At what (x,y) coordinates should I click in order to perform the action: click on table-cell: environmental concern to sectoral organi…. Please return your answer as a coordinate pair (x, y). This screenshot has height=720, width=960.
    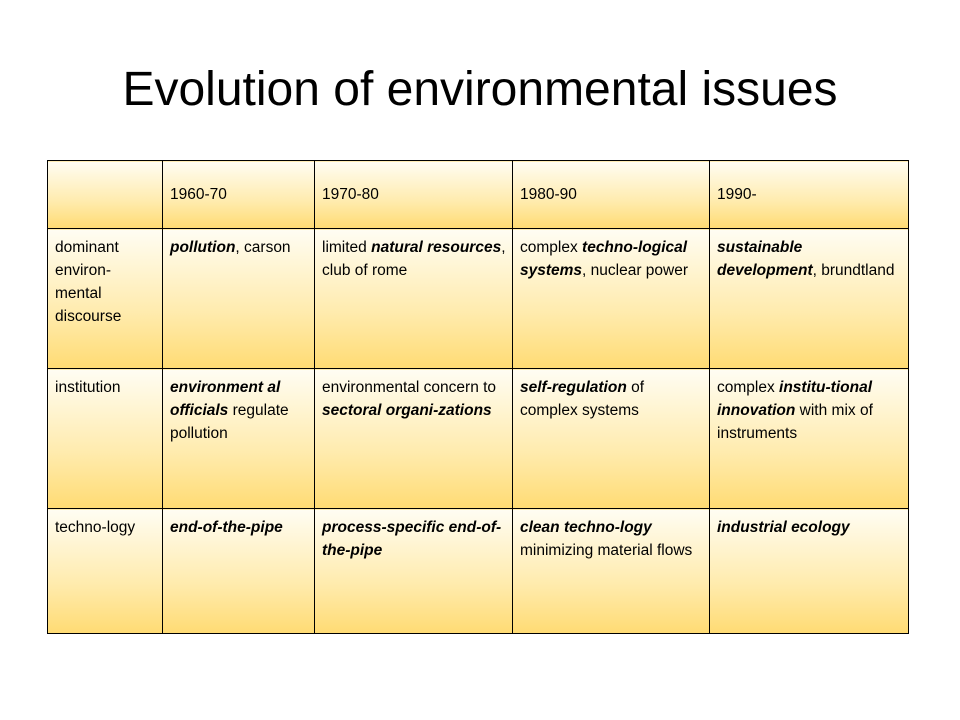
    Looking at the image, I should click on (413, 438).